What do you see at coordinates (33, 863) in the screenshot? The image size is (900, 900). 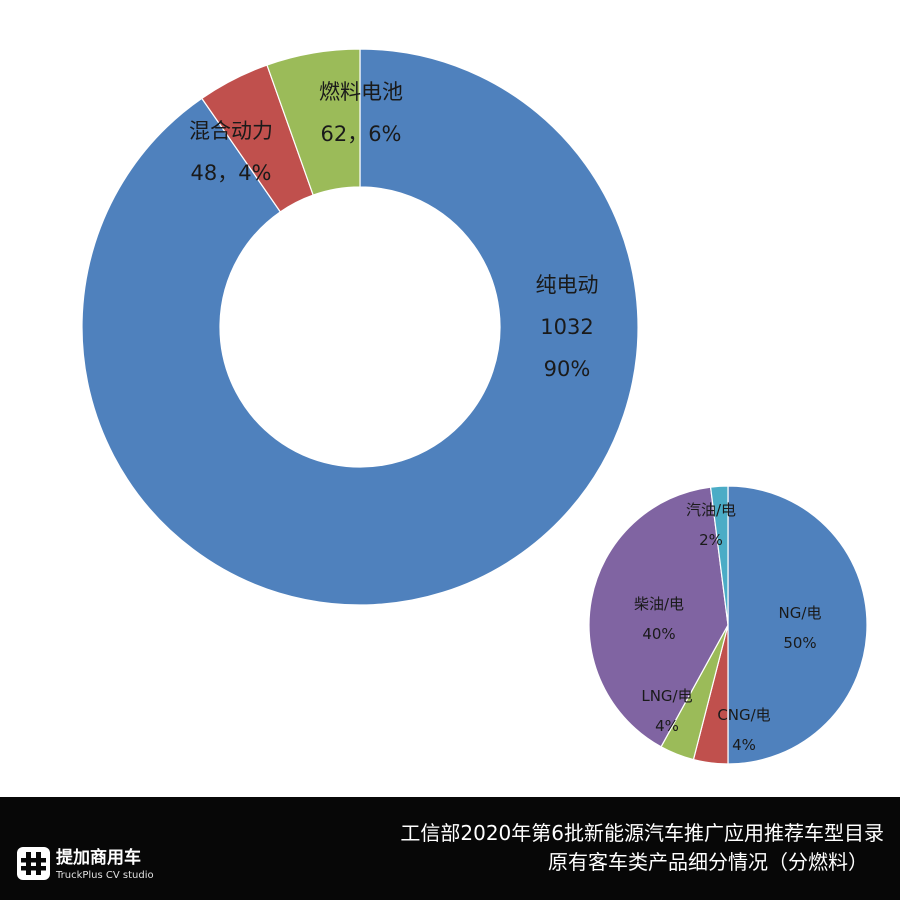 I see `truckplus-logo-icon` at bounding box center [33, 863].